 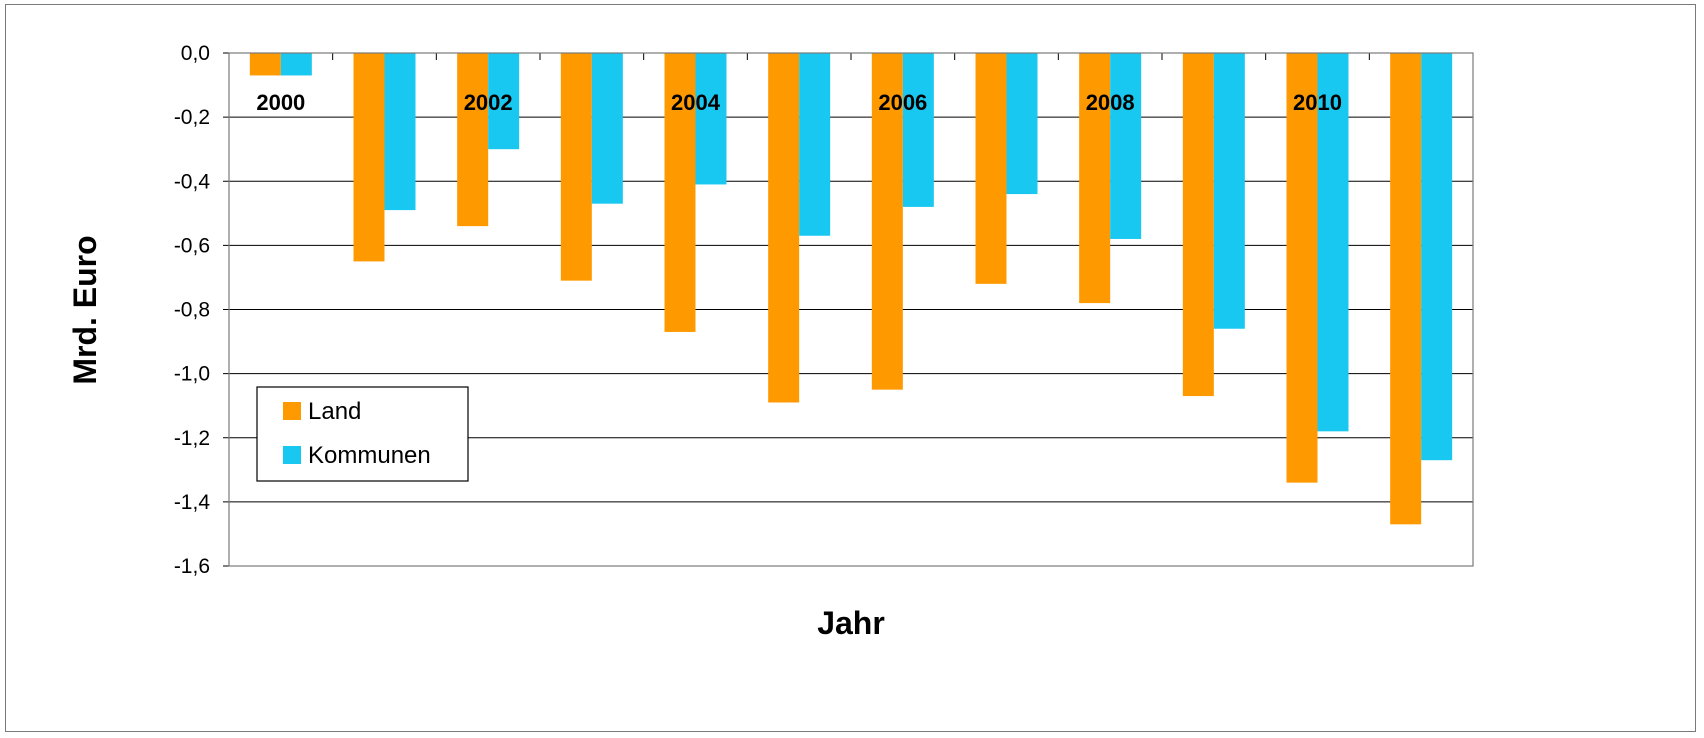 I want to click on y-tick-label: -1,2, so click(x=192, y=438).